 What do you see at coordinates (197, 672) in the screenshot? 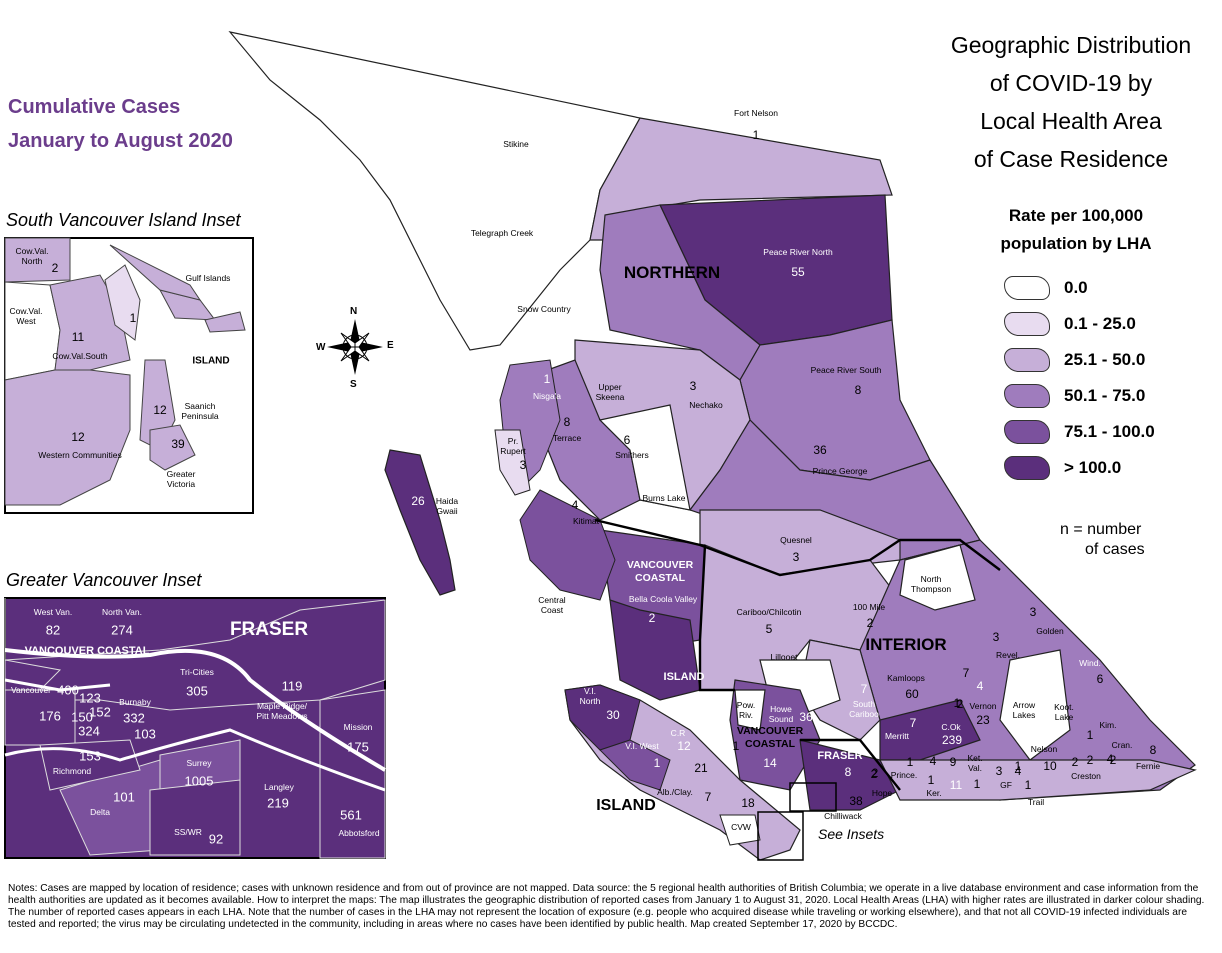
I see `gv-label-tri-cities: Tri-Cities` at bounding box center [197, 672].